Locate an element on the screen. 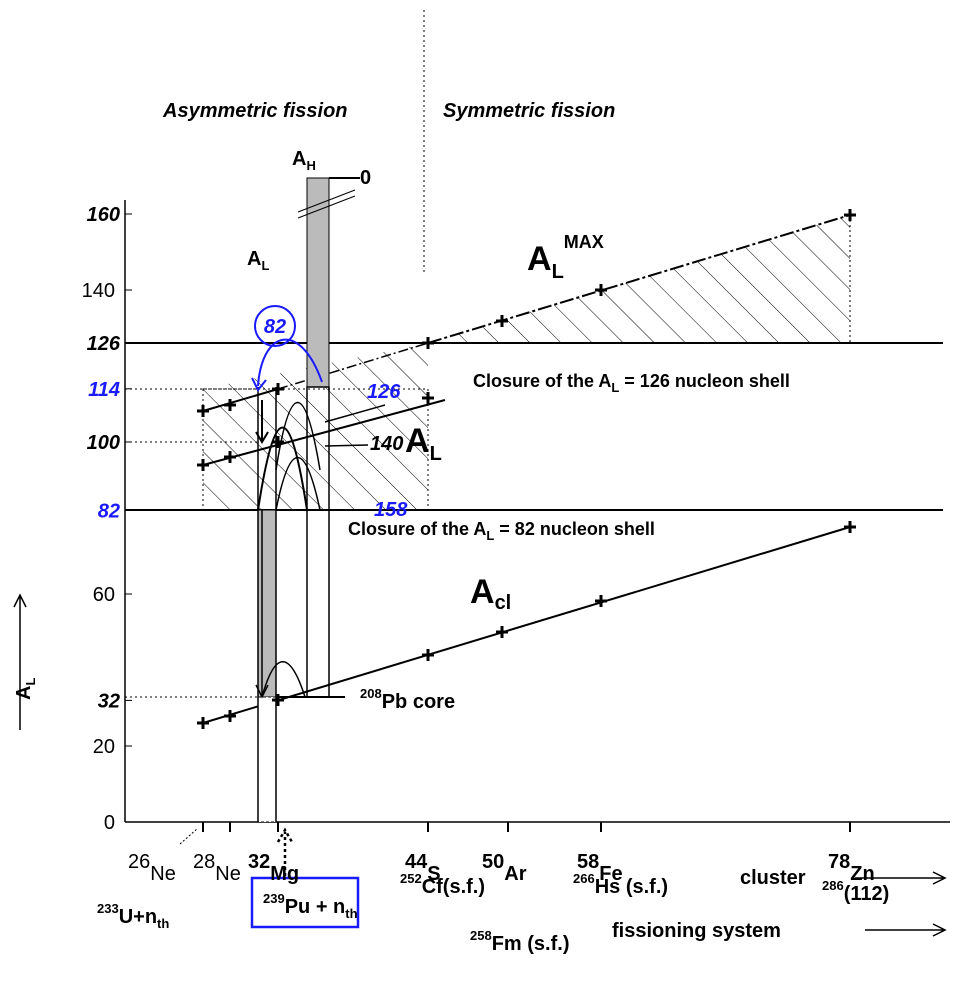 The image size is (957, 983). al-middle is located at coordinates (324, 432).